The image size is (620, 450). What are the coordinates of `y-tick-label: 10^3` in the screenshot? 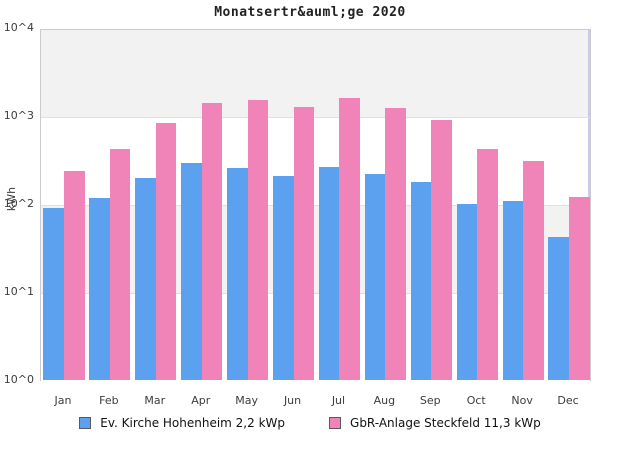 It's located at (18, 115).